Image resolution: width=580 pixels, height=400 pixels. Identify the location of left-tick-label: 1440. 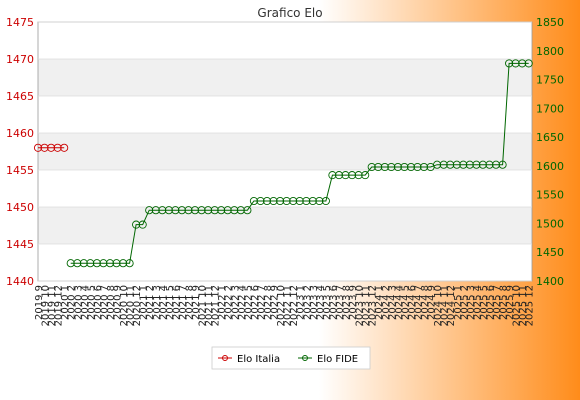
(20, 281).